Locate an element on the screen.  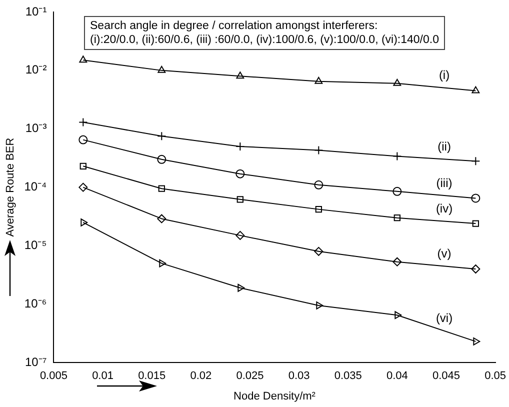
series-label: (ii) is located at coordinates (444, 147).